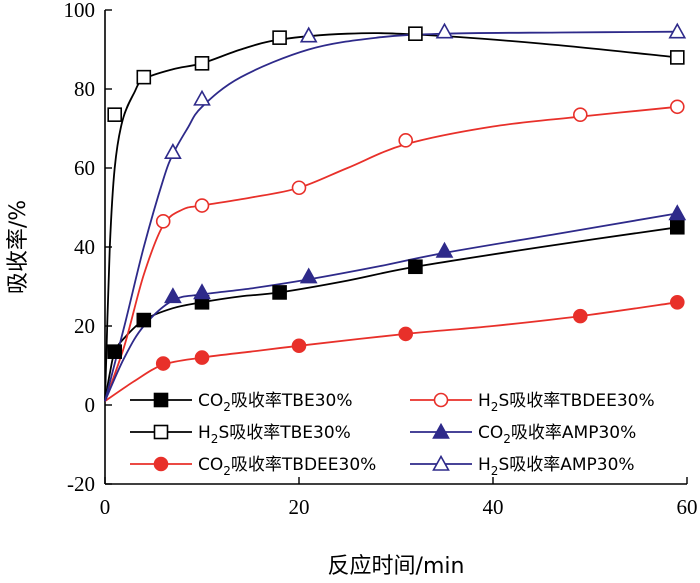 The image size is (700, 583). I want to click on legend-item-h2s-tbe: H2S吸收率TBE30%, so click(240, 434).